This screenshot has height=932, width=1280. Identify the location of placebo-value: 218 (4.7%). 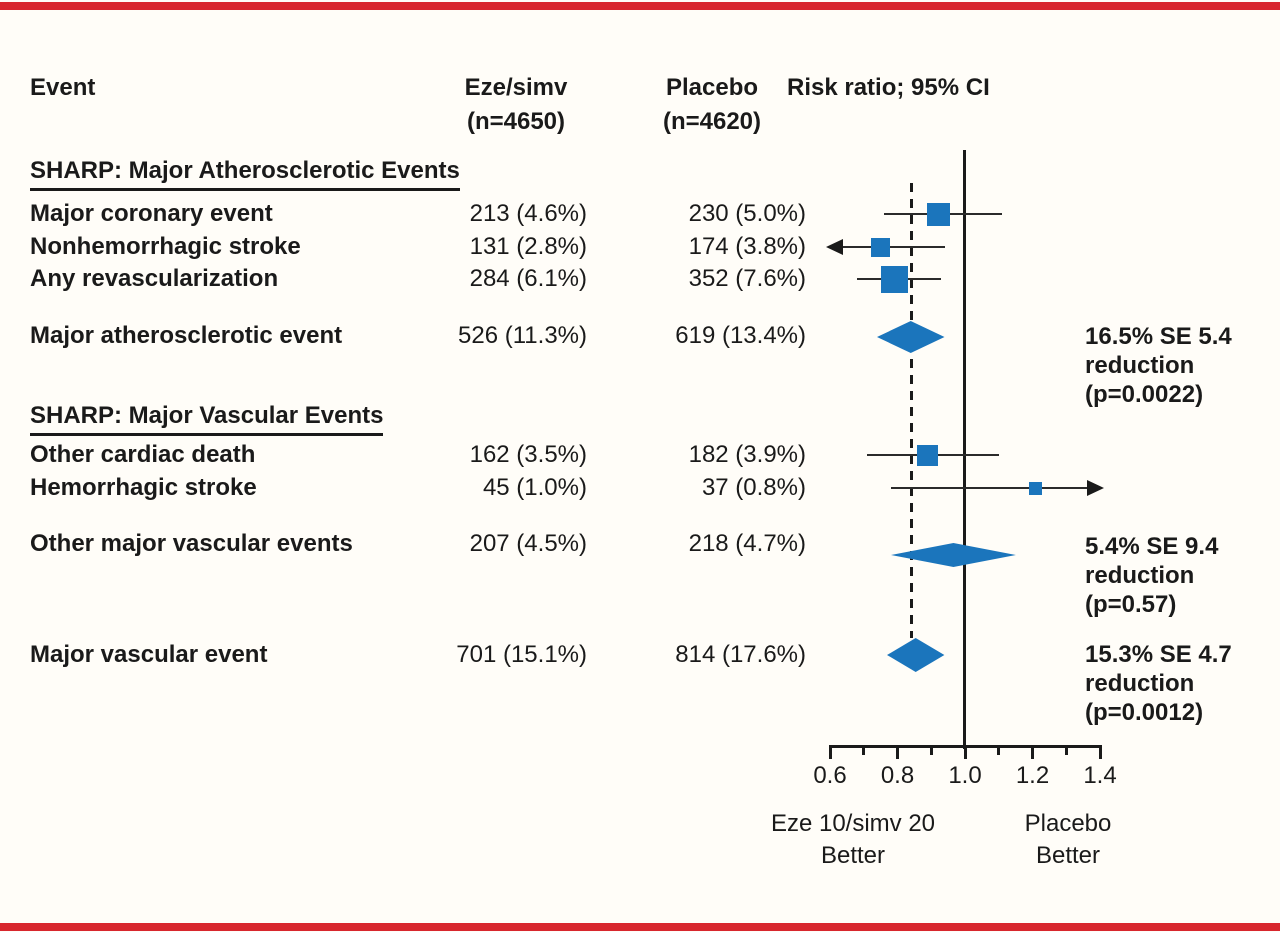
(747, 543).